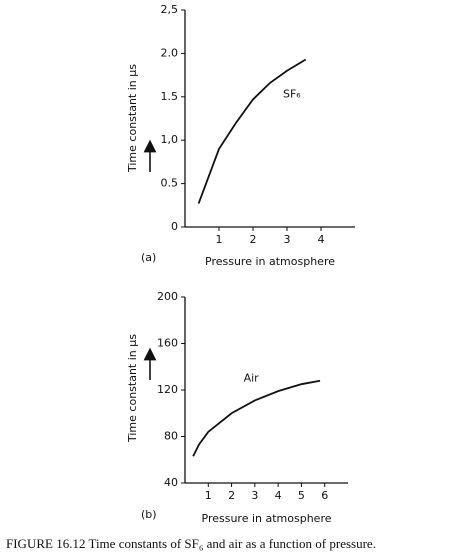 This screenshot has height=559, width=475. What do you see at coordinates (171, 482) in the screenshot?
I see `y-tick-label: 40` at bounding box center [171, 482].